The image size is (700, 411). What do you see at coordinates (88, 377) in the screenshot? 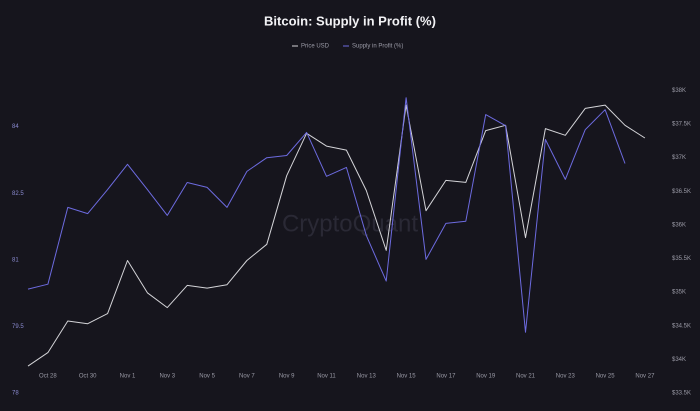
I see `x-tick-label: Oct 30` at bounding box center [88, 377].